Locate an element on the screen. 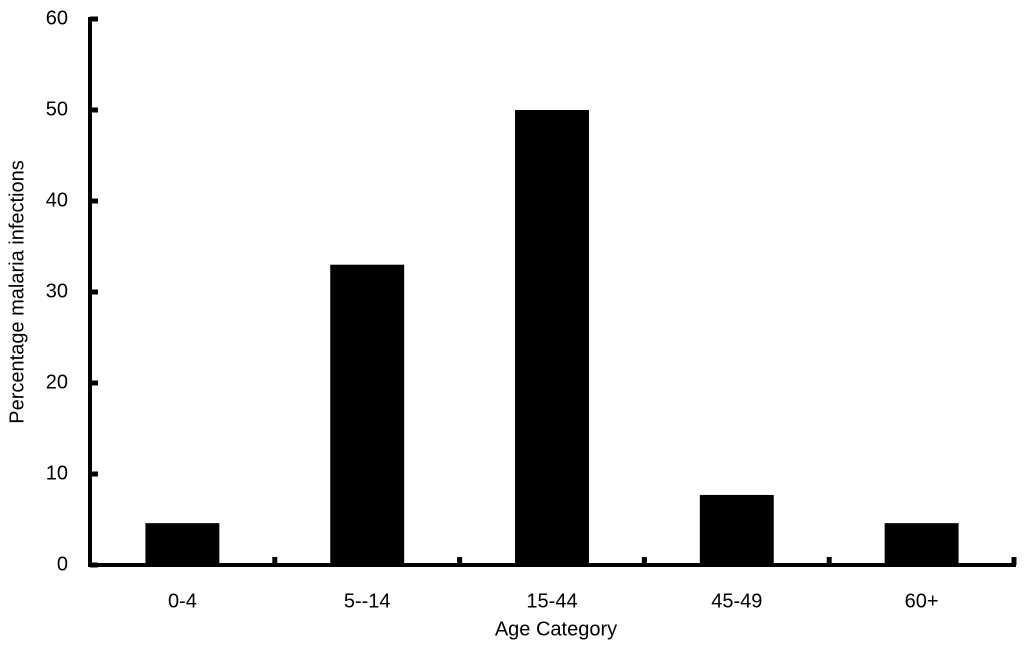 This screenshot has height=651, width=1024. y-tick-label: 10 is located at coordinates (57, 473).